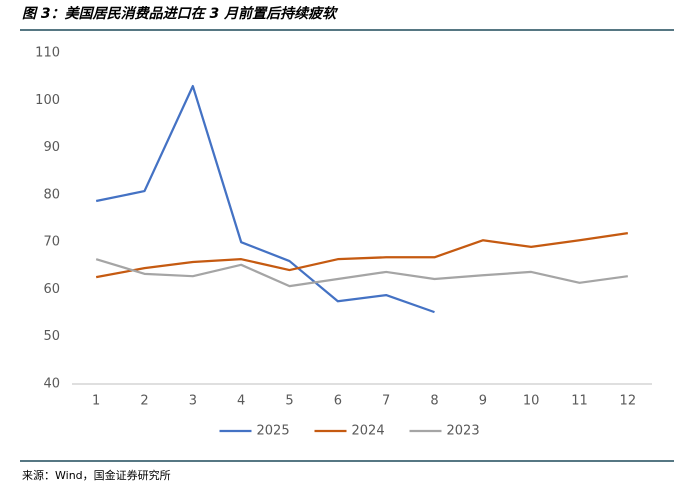 Image resolution: width=674 pixels, height=490 pixels. Describe the element at coordinates (338, 401) in the screenshot. I see `x-tick-label: 6` at that location.